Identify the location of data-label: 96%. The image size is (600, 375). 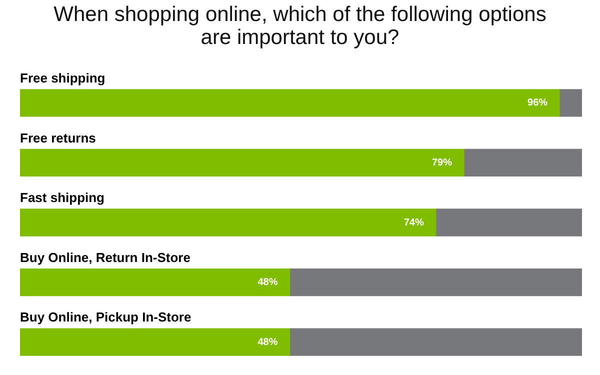
(538, 103).